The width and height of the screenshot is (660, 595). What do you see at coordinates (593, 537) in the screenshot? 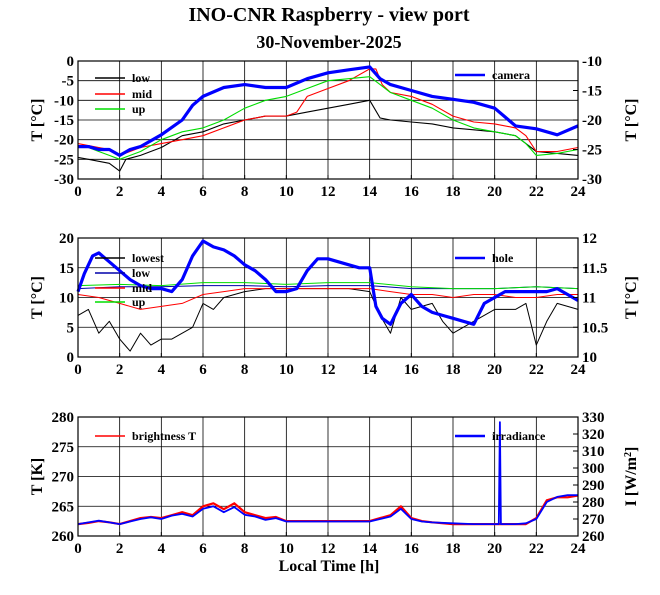
I see `y2-tick-label: 260` at bounding box center [593, 537].